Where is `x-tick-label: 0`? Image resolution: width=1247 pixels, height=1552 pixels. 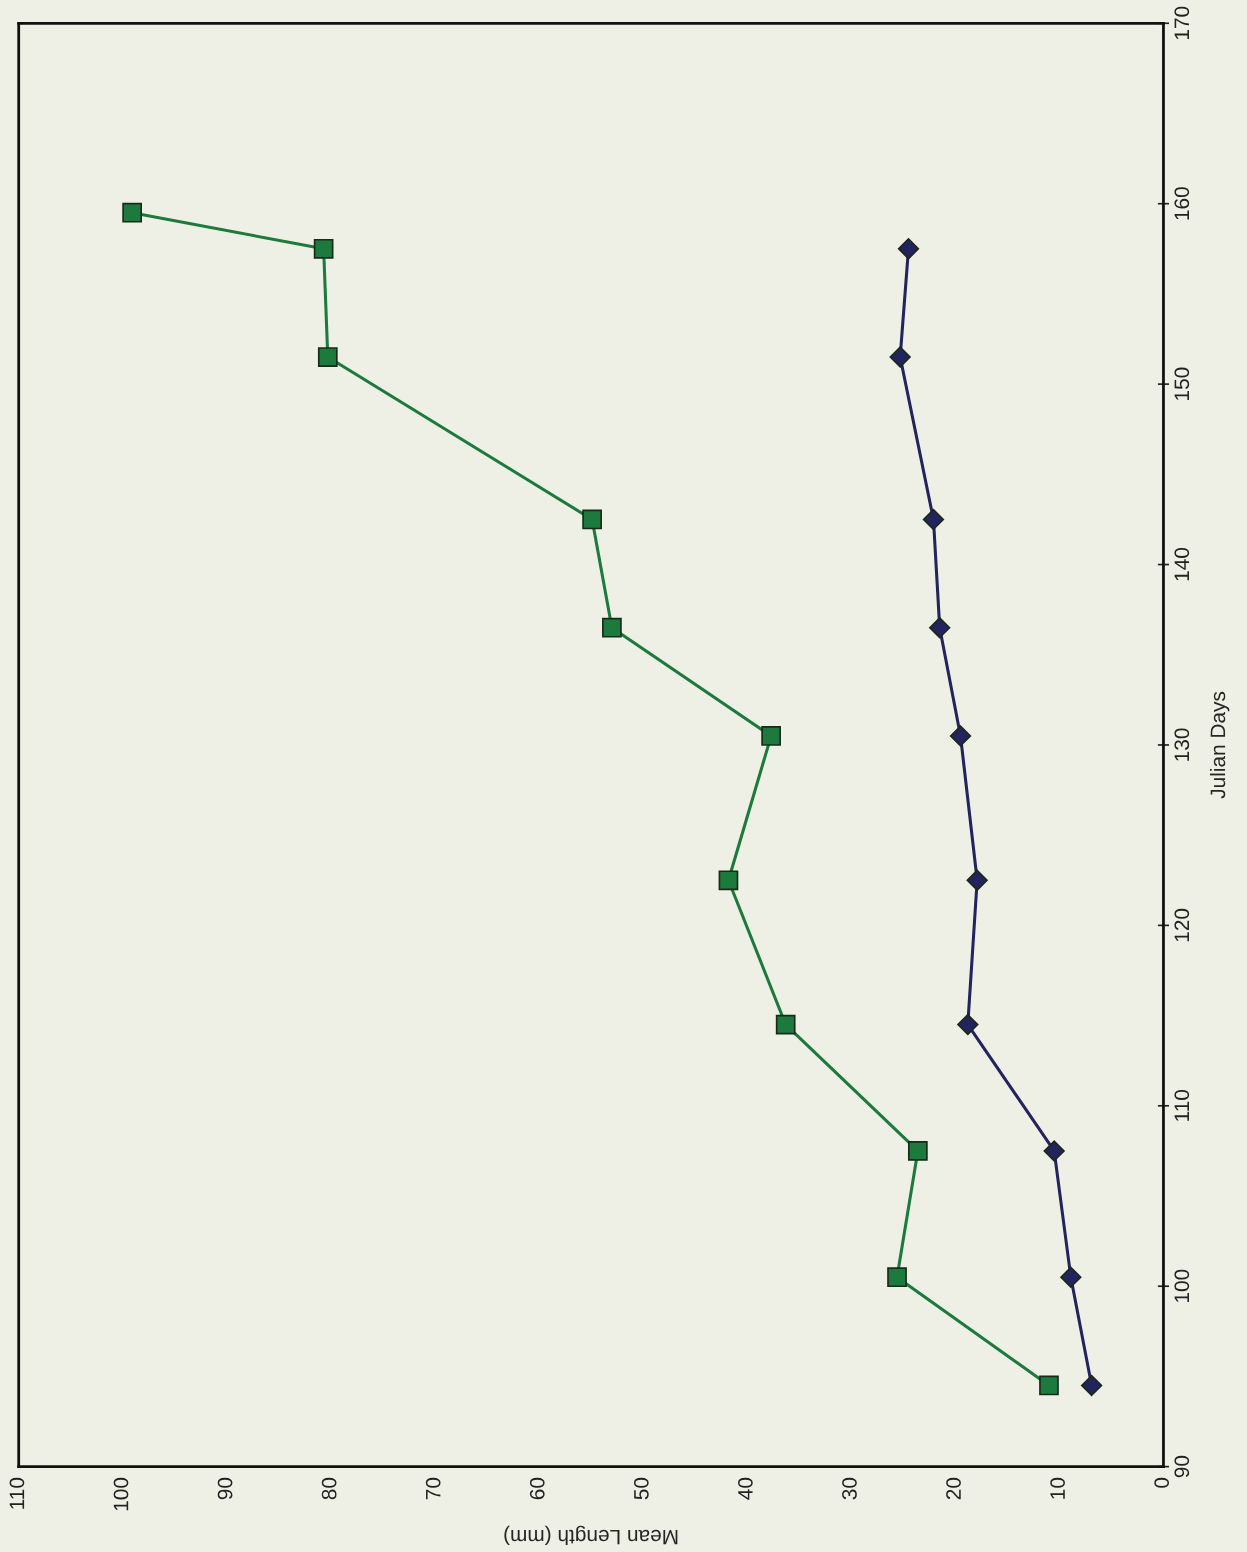 x-tick-label: 0 is located at coordinates (1162, 1482).